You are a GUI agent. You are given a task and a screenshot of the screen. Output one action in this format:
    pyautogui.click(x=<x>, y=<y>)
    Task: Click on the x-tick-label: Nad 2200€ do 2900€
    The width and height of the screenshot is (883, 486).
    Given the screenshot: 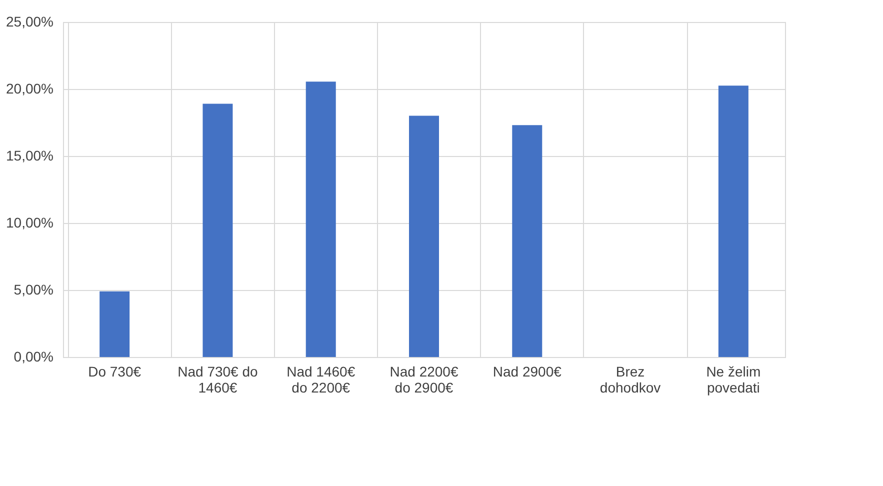 What is the action you would take?
    pyautogui.click(x=424, y=380)
    